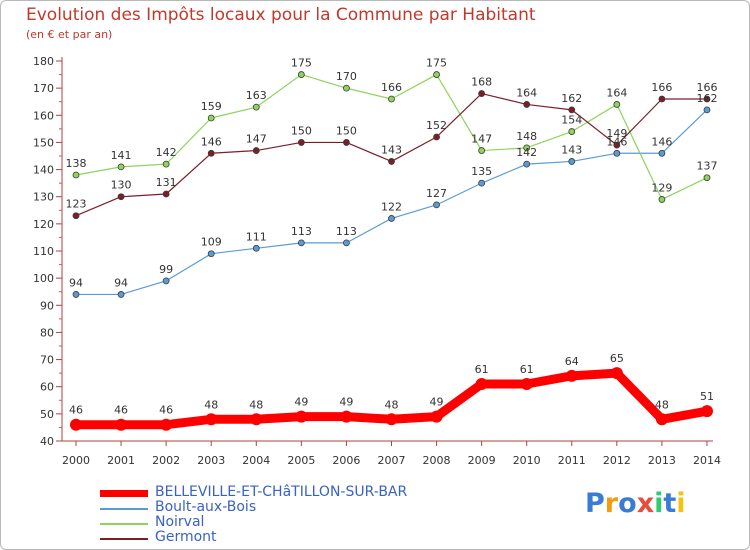  I want to click on data-label: 46, so click(166, 410).